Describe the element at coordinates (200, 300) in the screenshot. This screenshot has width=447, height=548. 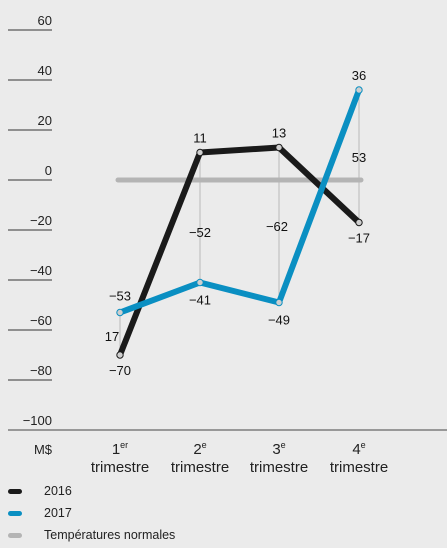
I see `data-label-2017: −41` at that location.